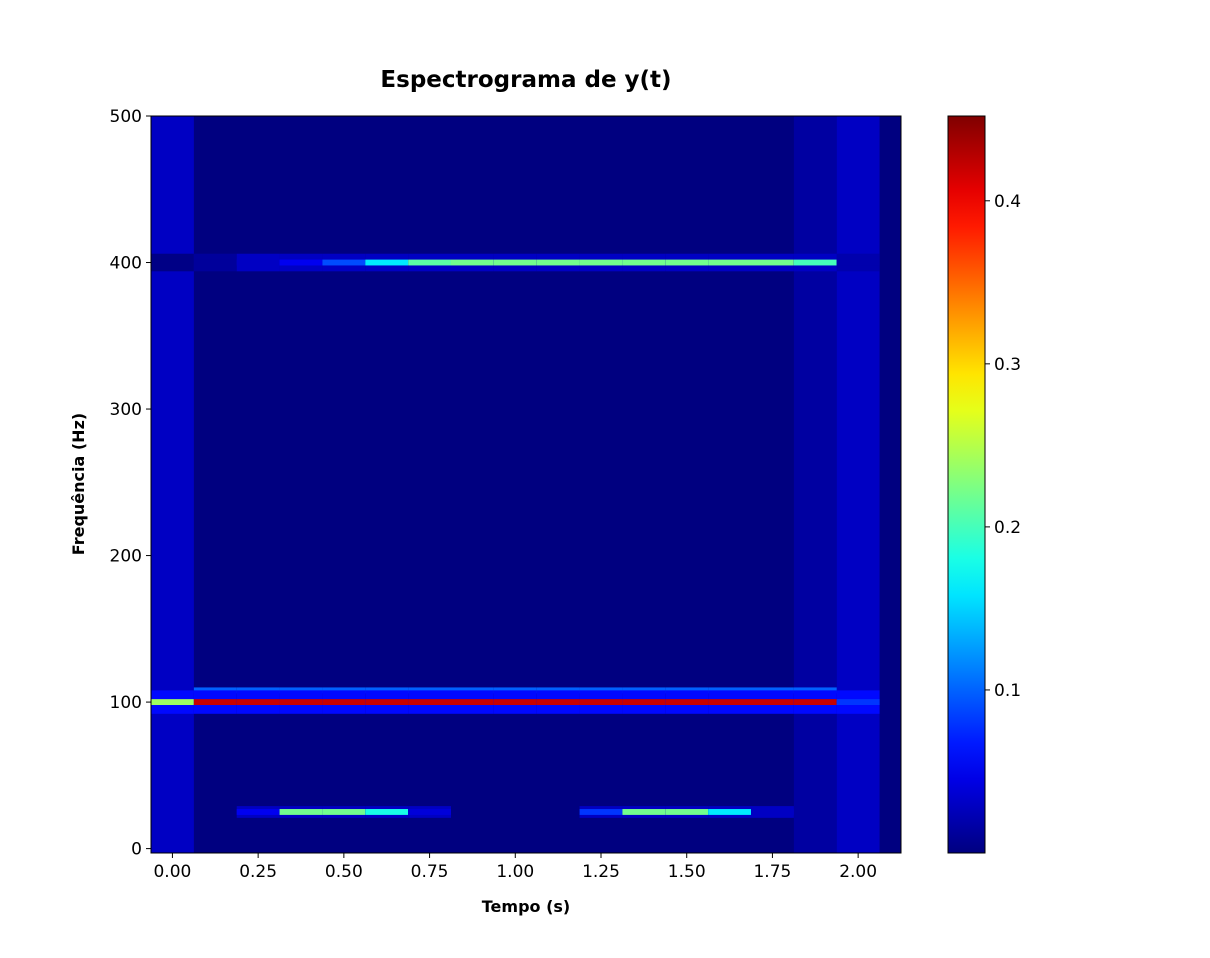  What do you see at coordinates (430, 872) in the screenshot?
I see `x-tick-label: 0.75` at bounding box center [430, 872].